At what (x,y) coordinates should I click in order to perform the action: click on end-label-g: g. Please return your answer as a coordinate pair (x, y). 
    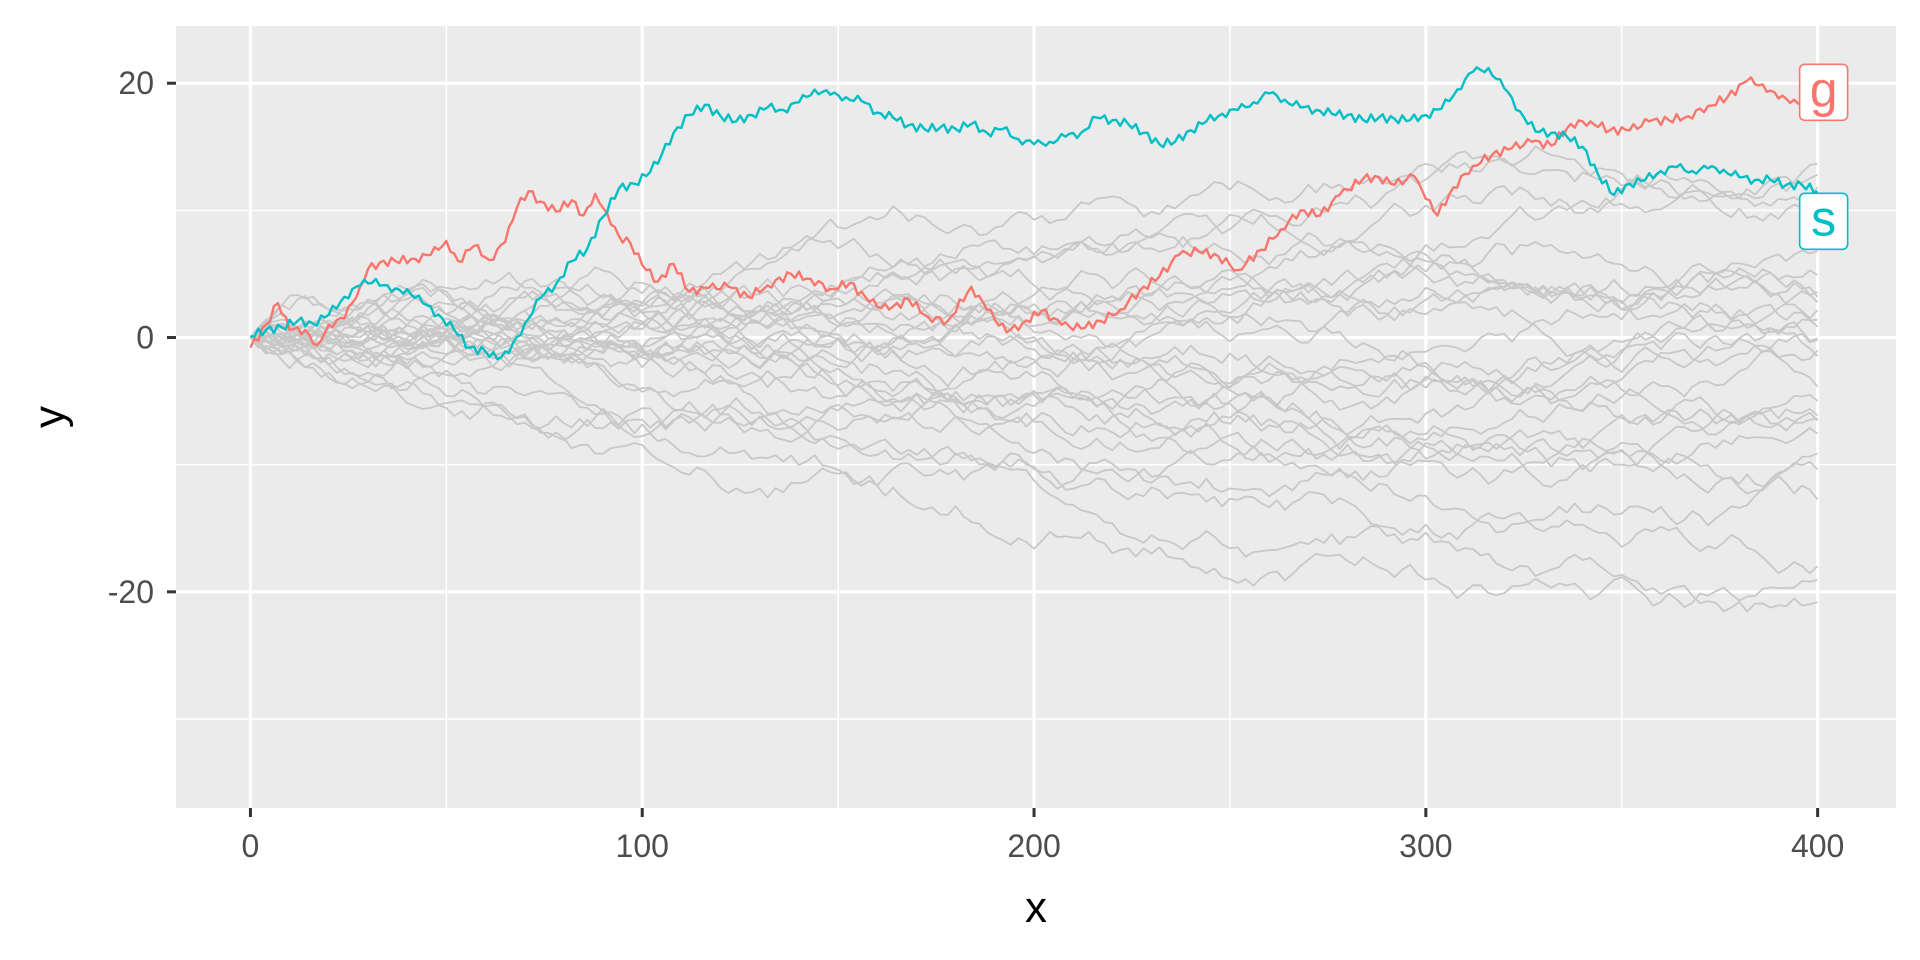
    Looking at the image, I should click on (1823, 91).